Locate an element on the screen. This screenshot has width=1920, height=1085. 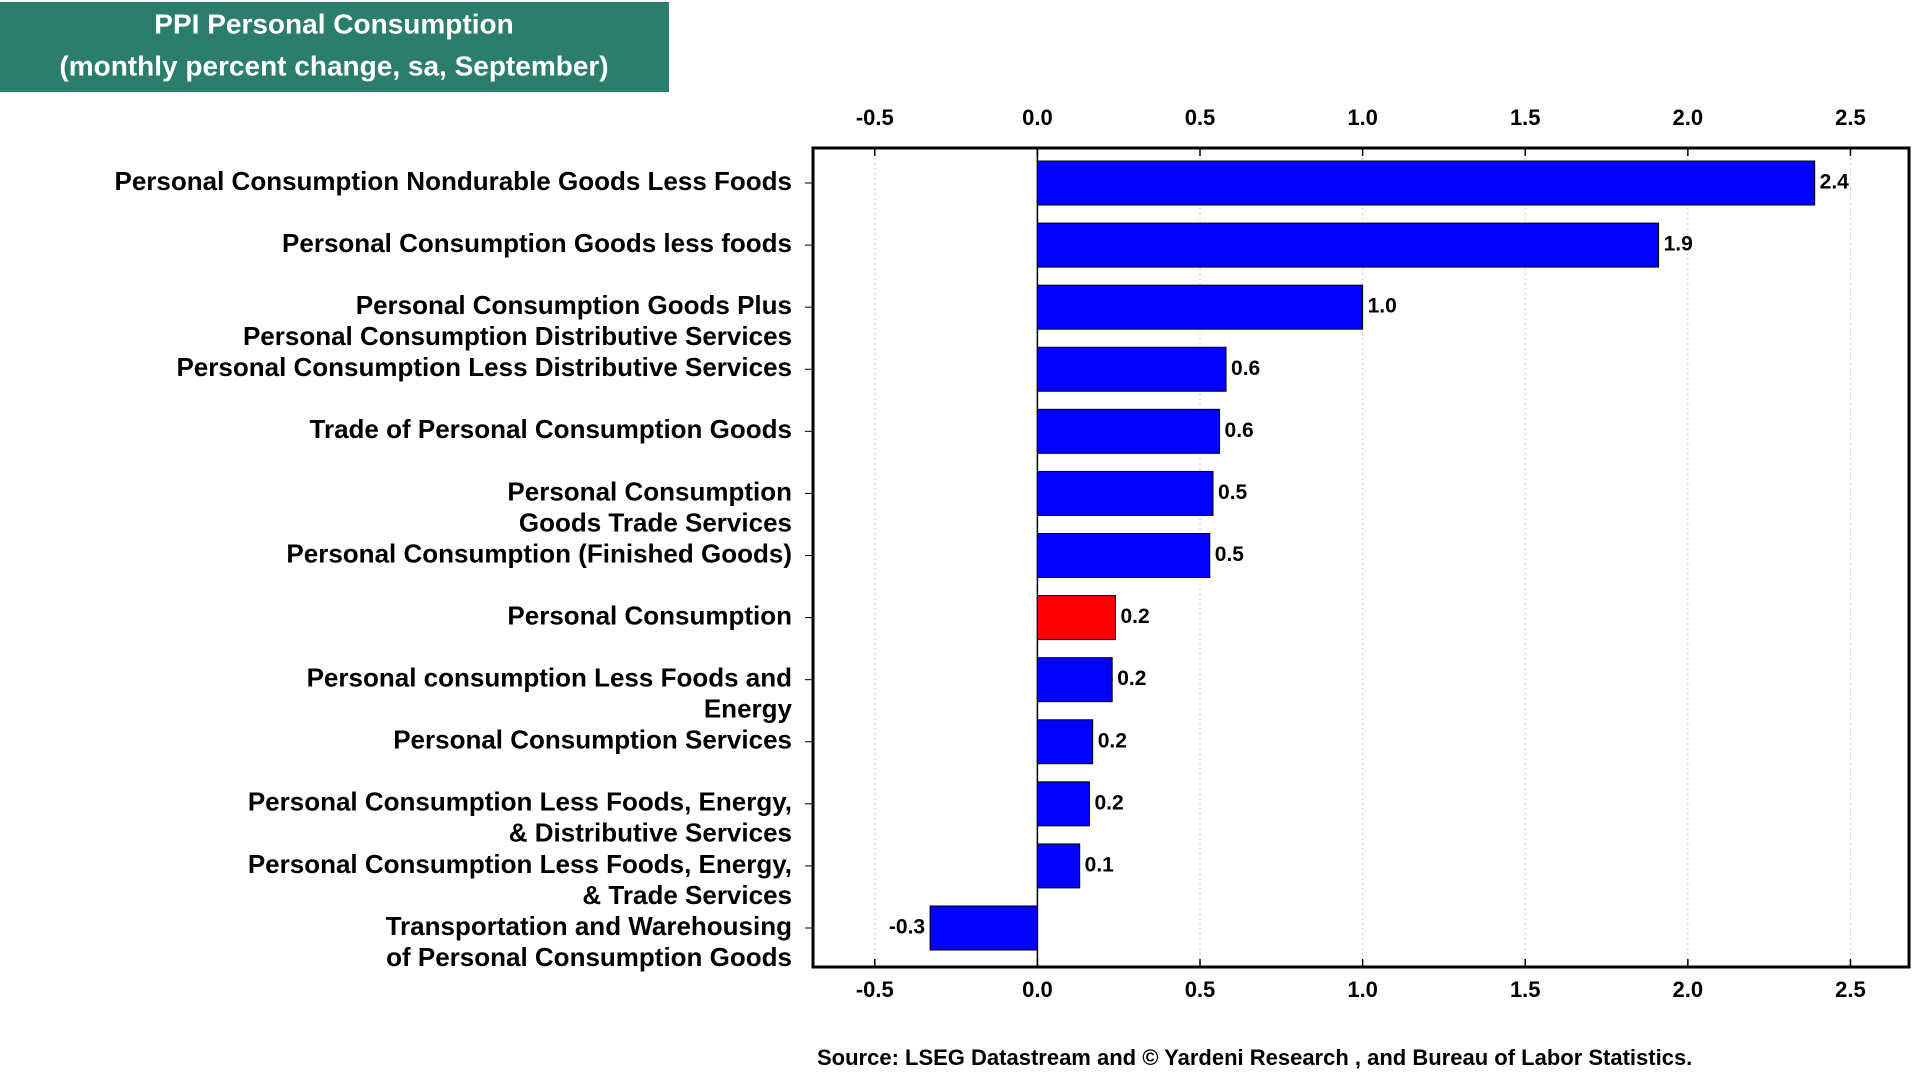
y-tick-label: of Personal Consumption Goods is located at coordinates (589, 957).